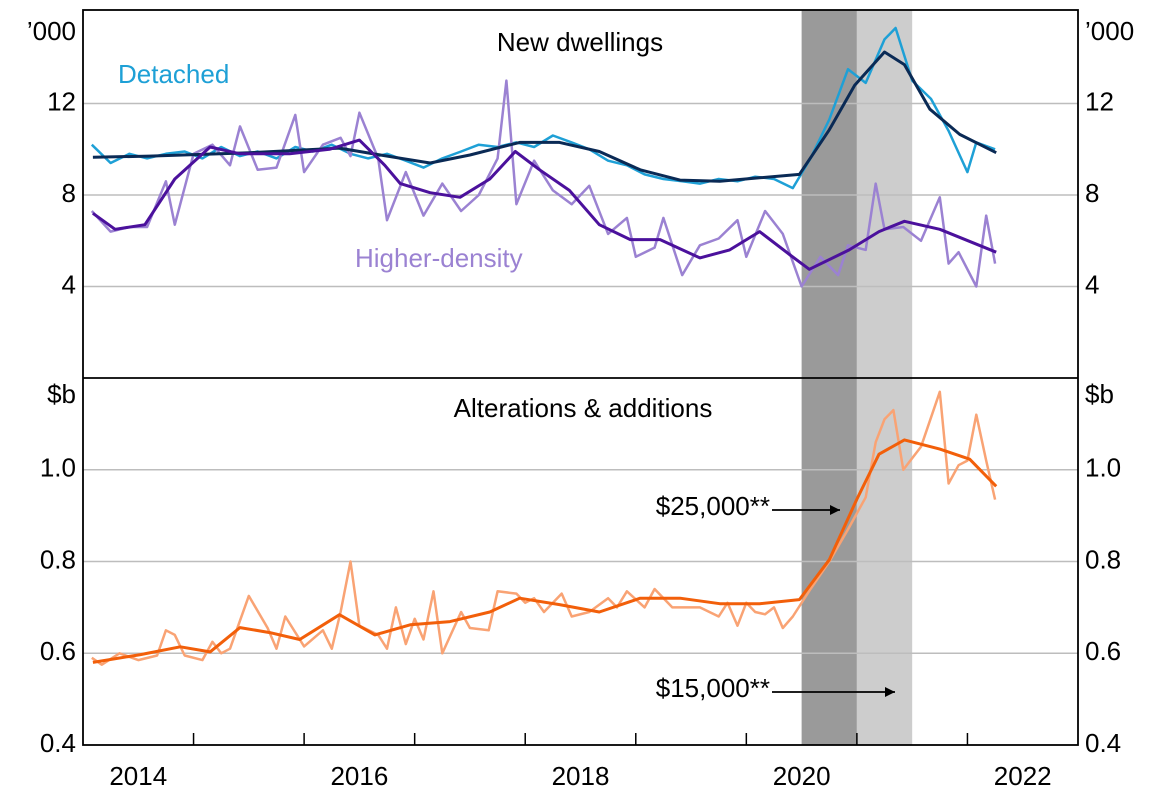  Describe the element at coordinates (1023, 776) in the screenshot. I see `x-tick-label: 2022` at that location.